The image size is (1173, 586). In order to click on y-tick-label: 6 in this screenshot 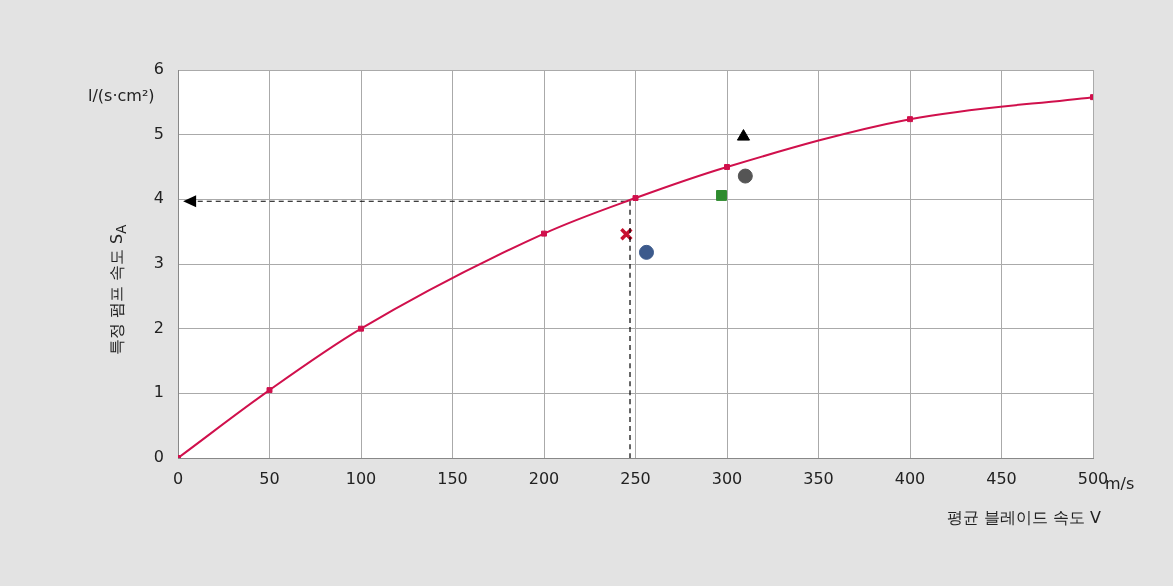, I will do `click(158, 69)`.